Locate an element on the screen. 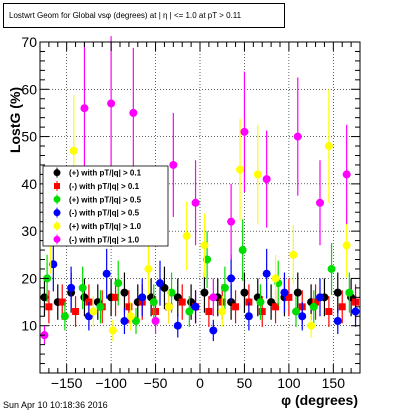  x-tick-label: 100 is located at coordinates (289, 383).